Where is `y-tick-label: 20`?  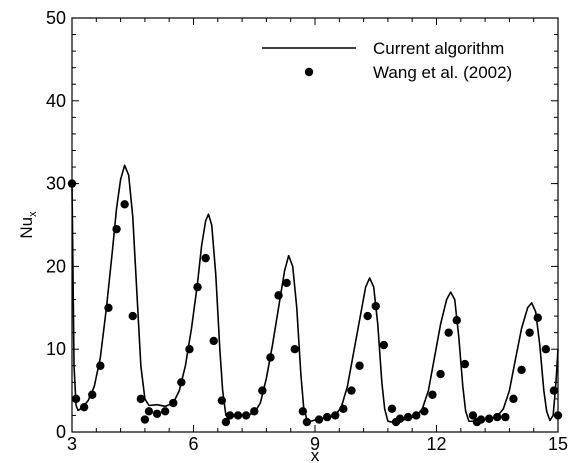
y-tick-label: 20 is located at coordinates (56, 266).